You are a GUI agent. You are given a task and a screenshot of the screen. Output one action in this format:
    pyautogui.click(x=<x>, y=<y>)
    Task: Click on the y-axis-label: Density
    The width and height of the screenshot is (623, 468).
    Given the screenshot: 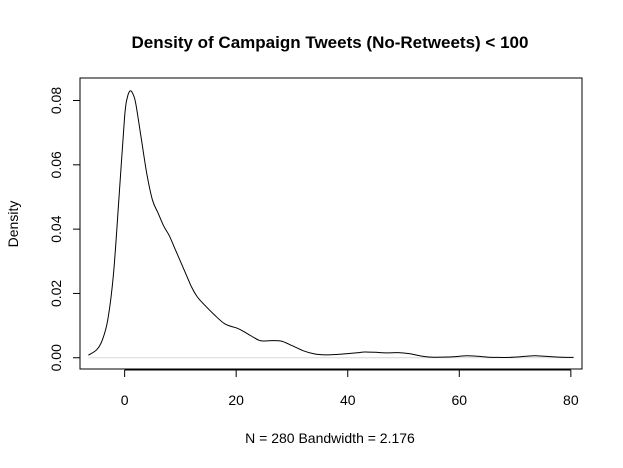 What is the action you would take?
    pyautogui.click(x=13, y=224)
    